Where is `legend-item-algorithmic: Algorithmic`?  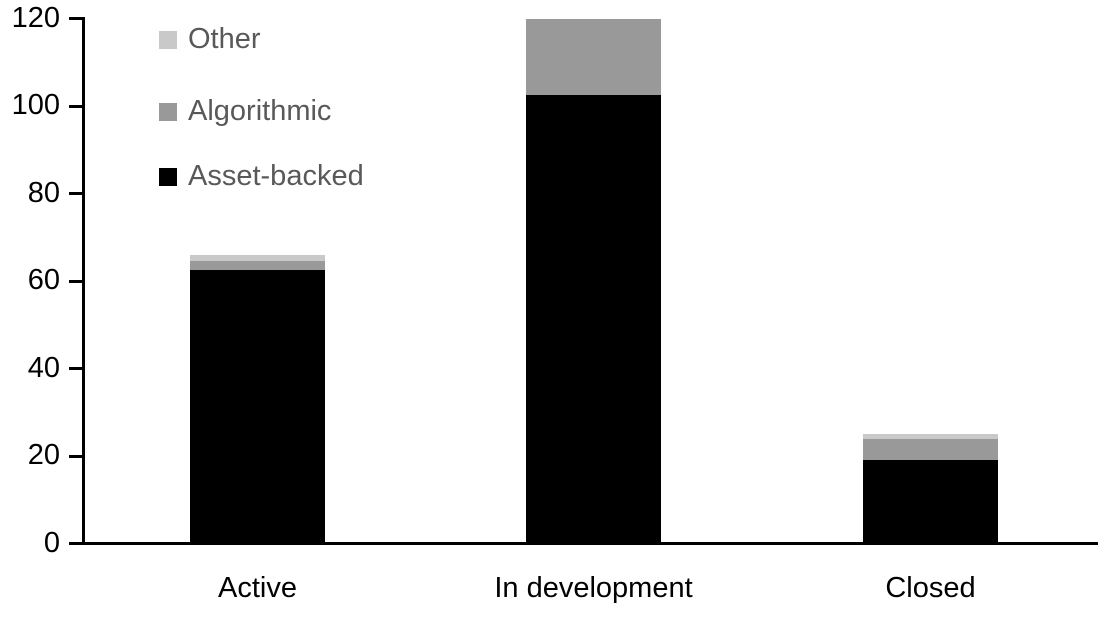 legend-item-algorithmic: Algorithmic is located at coordinates (245, 111).